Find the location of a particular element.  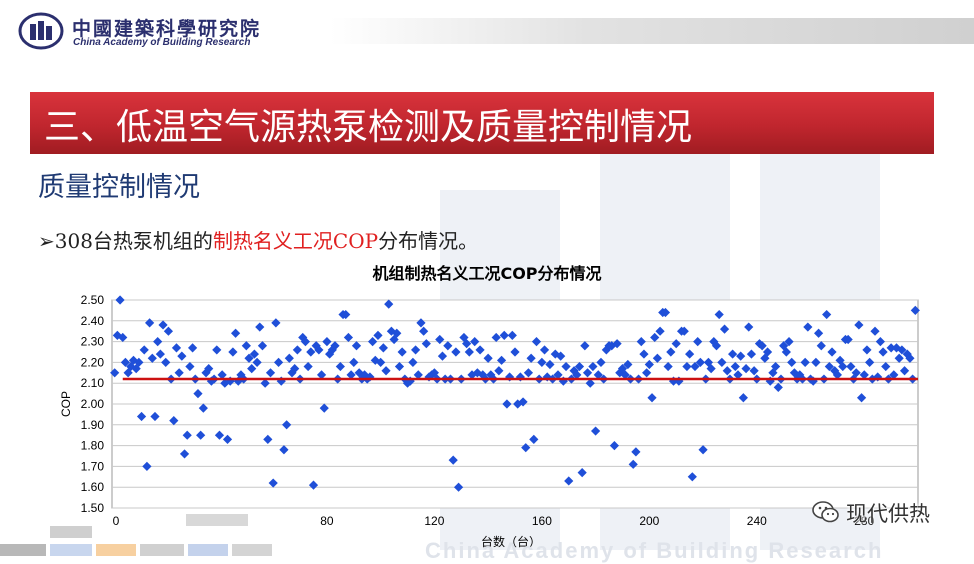

slide-title: 三、低温空气源热泵检测及质量控制情况 is located at coordinates (368, 127).